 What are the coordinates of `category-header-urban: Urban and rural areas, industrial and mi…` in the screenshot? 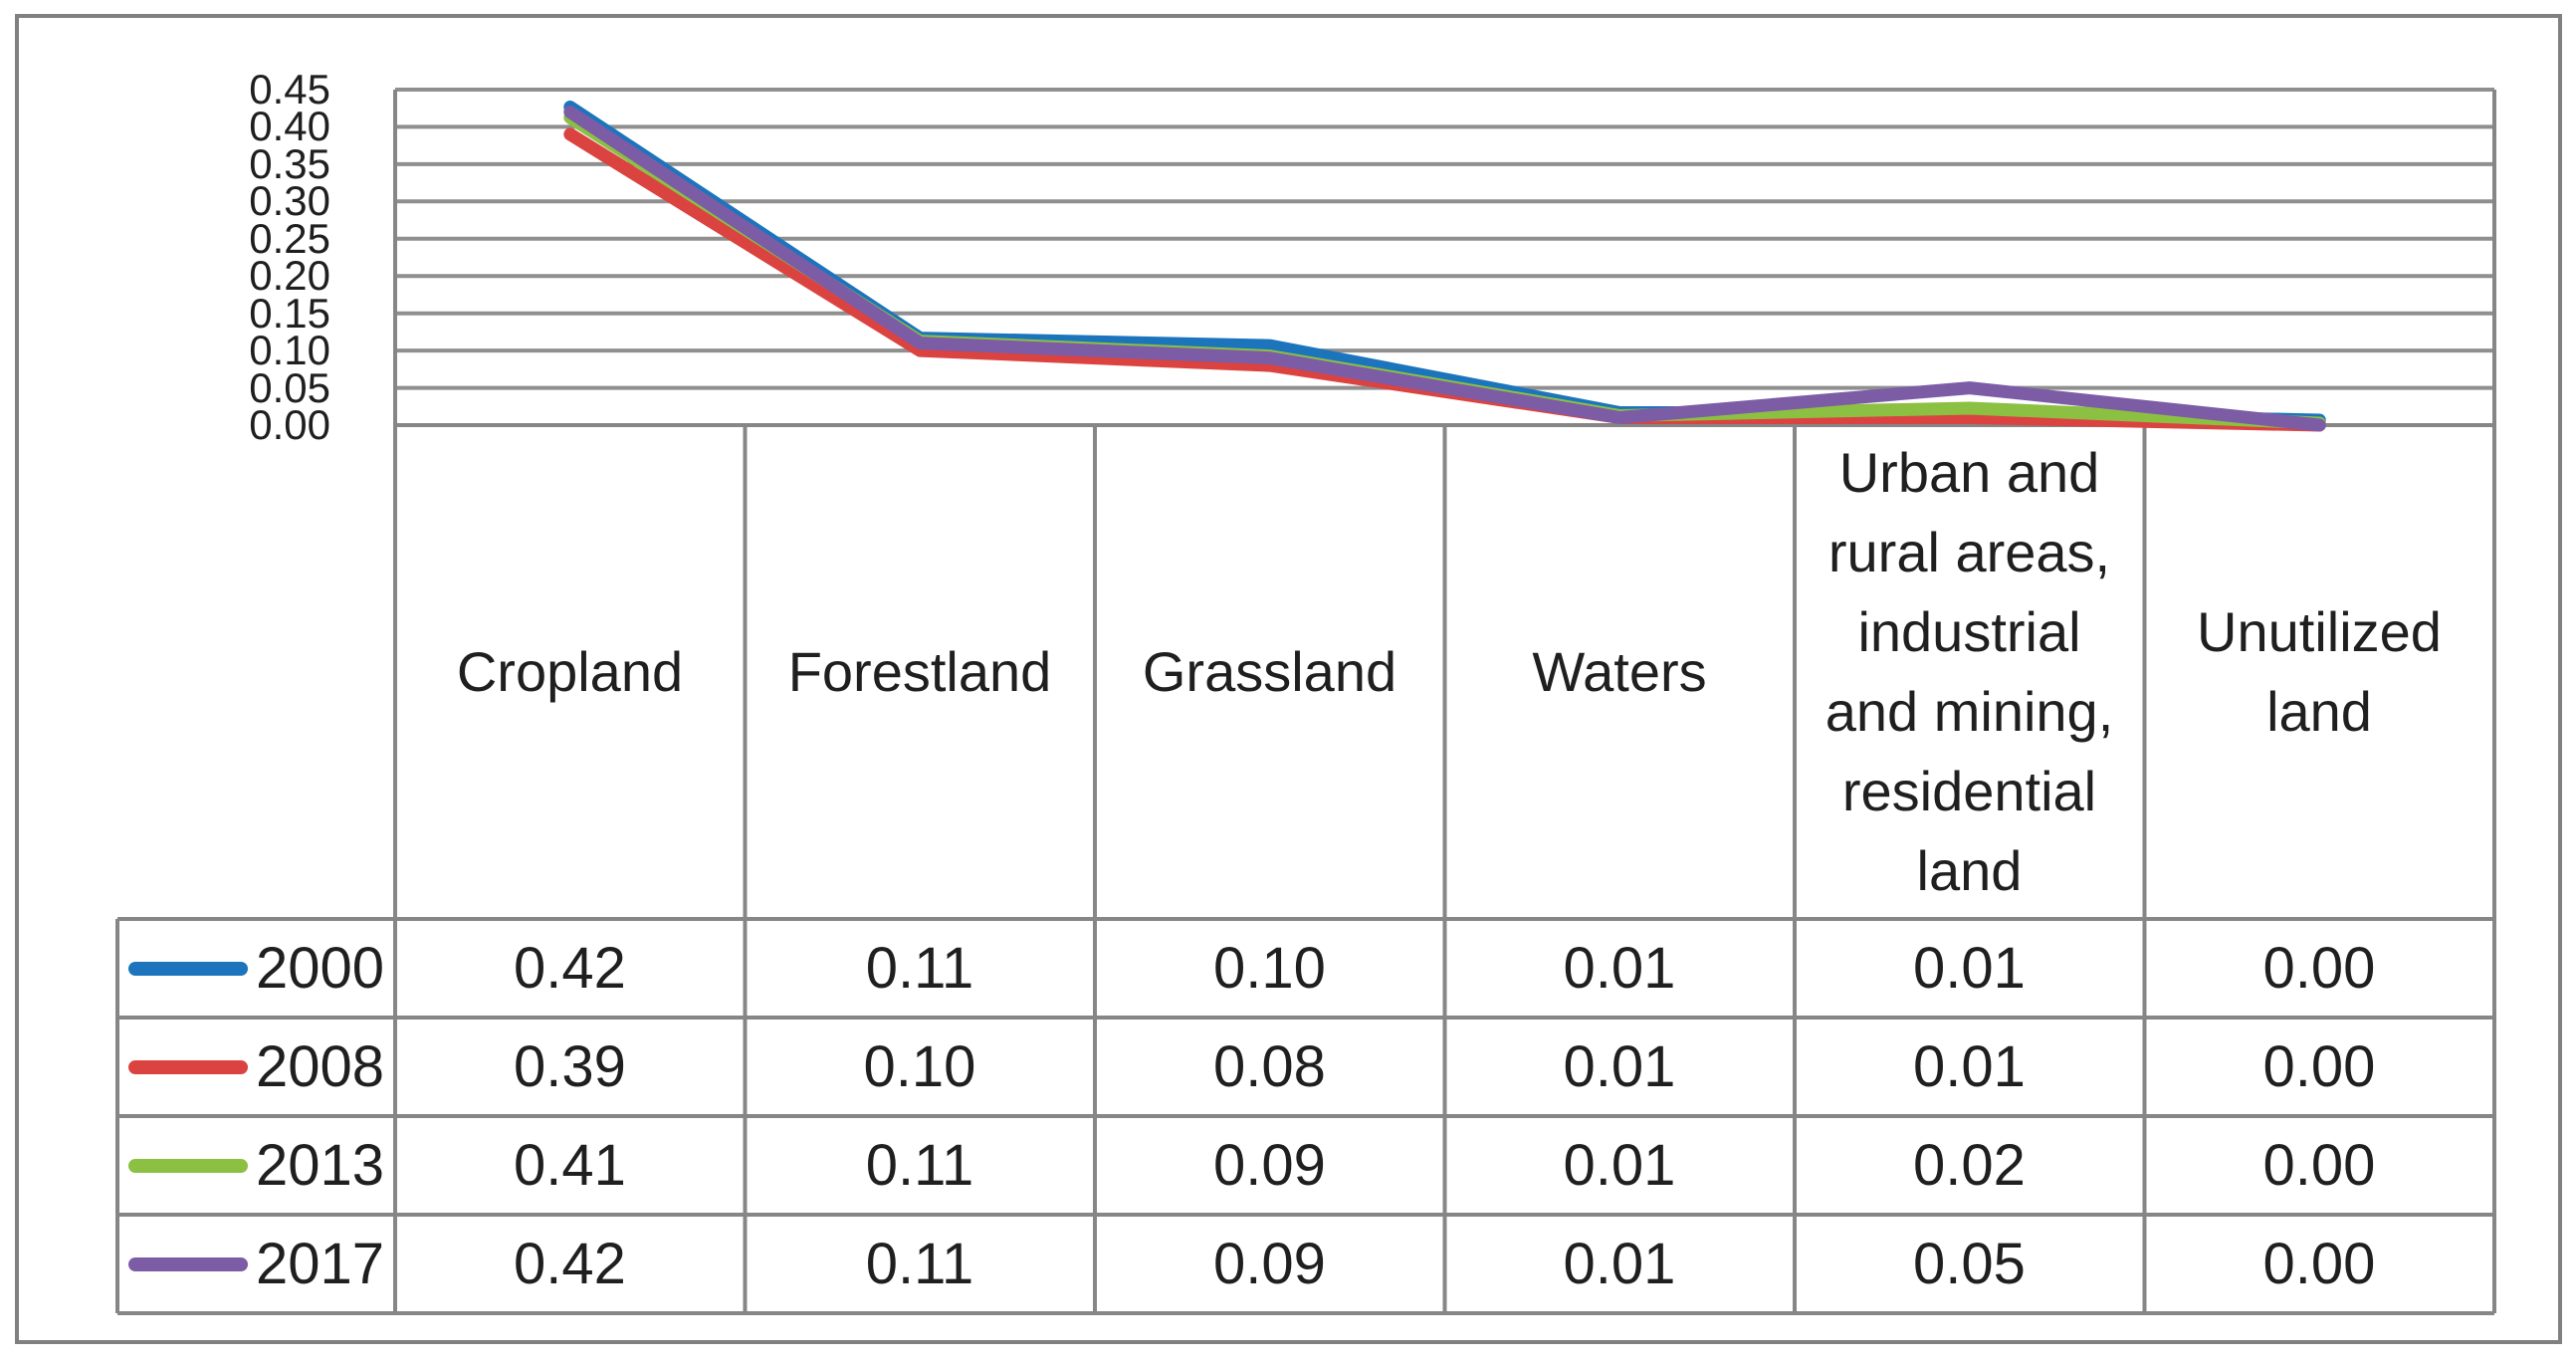 It's located at (1969, 671).